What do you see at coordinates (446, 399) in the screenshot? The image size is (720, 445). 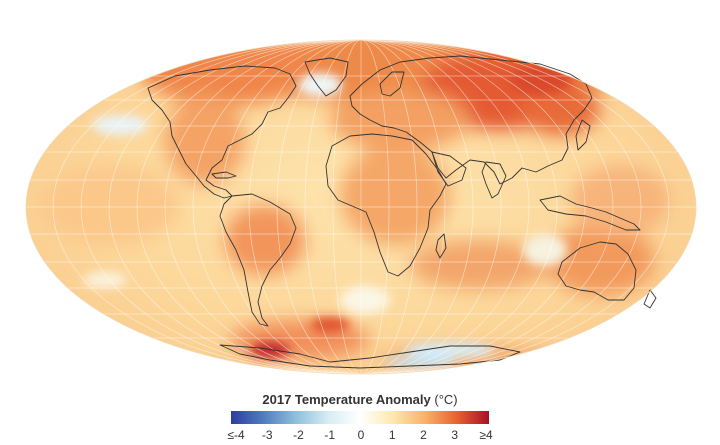 I see `legend-unit: (°C)` at bounding box center [446, 399].